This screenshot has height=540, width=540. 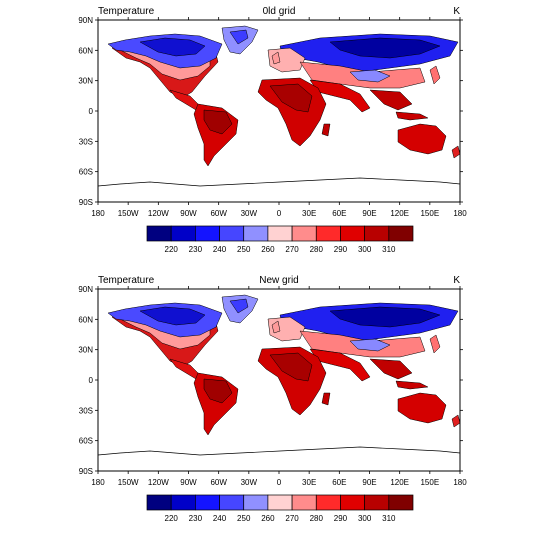 What do you see at coordinates (340, 365) in the screenshot?
I see `south-asia` at bounding box center [340, 365].